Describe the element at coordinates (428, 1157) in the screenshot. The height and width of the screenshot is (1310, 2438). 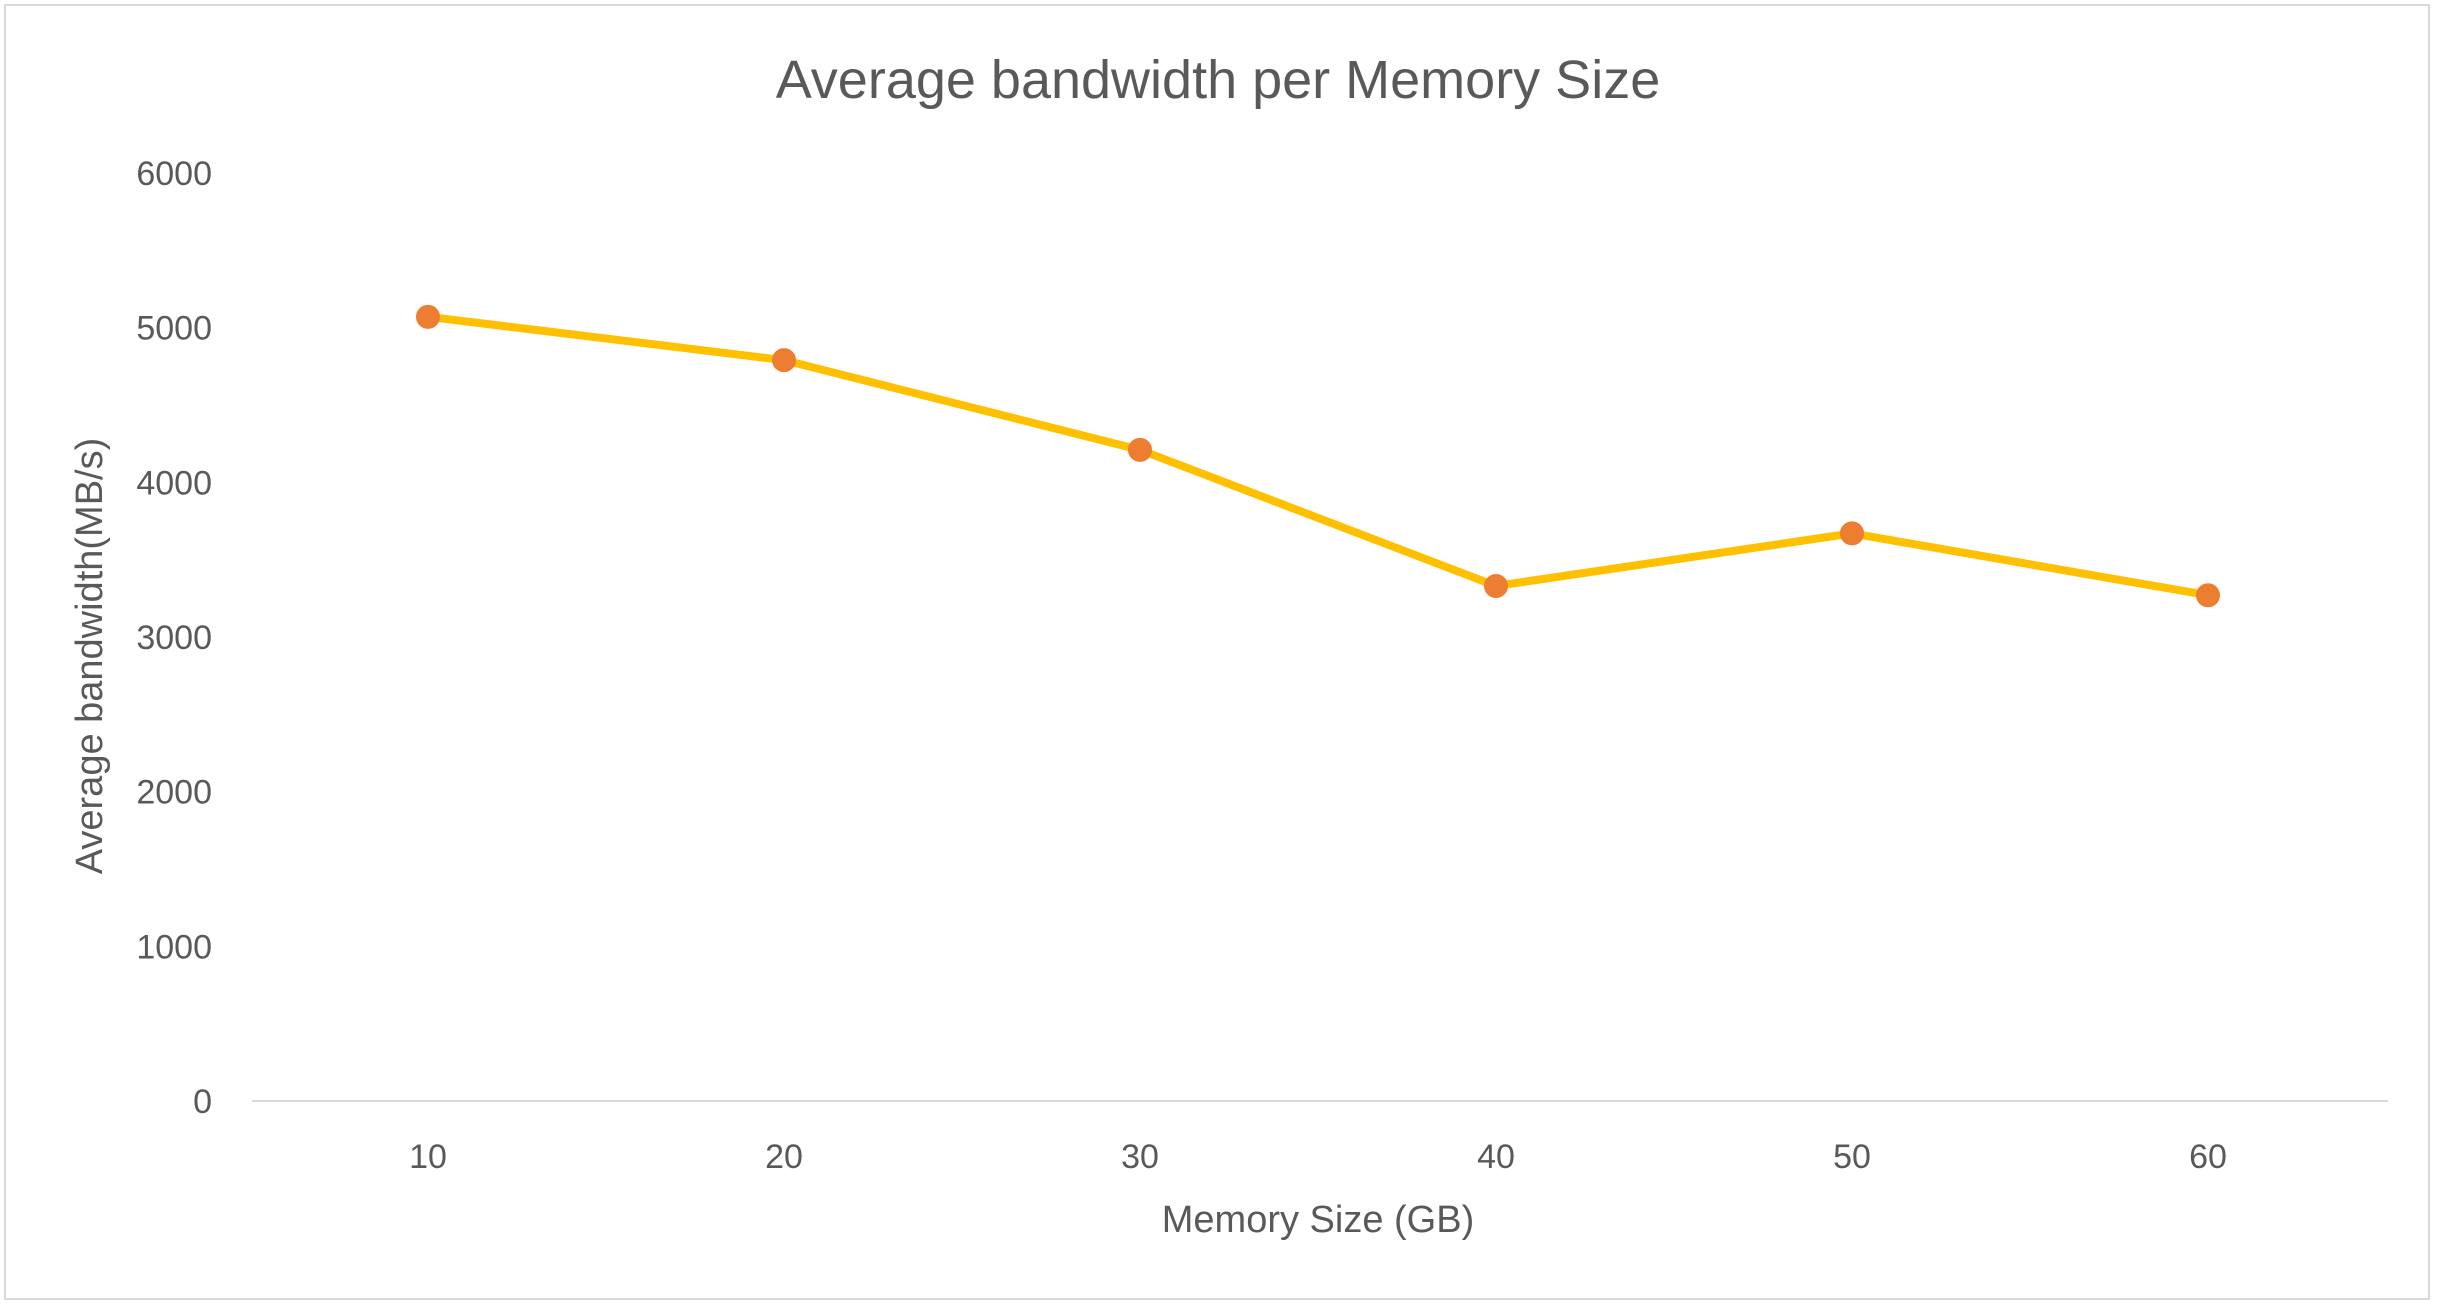
I see `x-tick-label: 10` at that location.